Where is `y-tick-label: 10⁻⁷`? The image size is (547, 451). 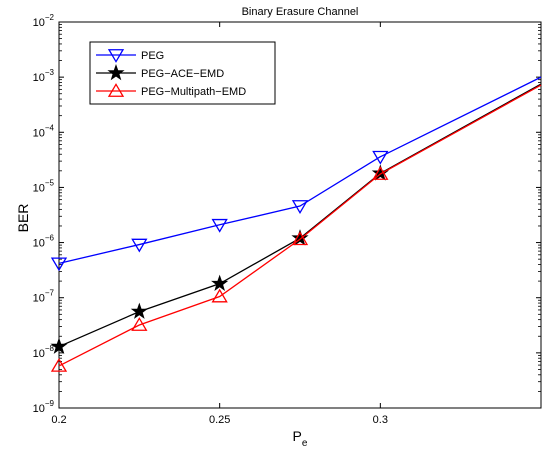 y-tick-label: 10⁻⁷ is located at coordinates (44, 297).